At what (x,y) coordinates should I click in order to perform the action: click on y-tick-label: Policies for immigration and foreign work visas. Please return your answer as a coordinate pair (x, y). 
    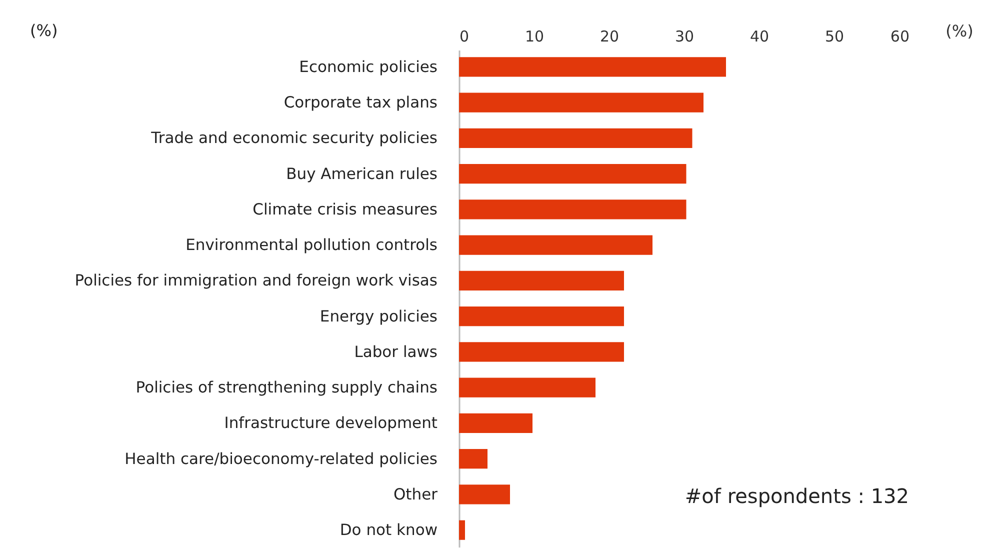
    Looking at the image, I should click on (256, 281).